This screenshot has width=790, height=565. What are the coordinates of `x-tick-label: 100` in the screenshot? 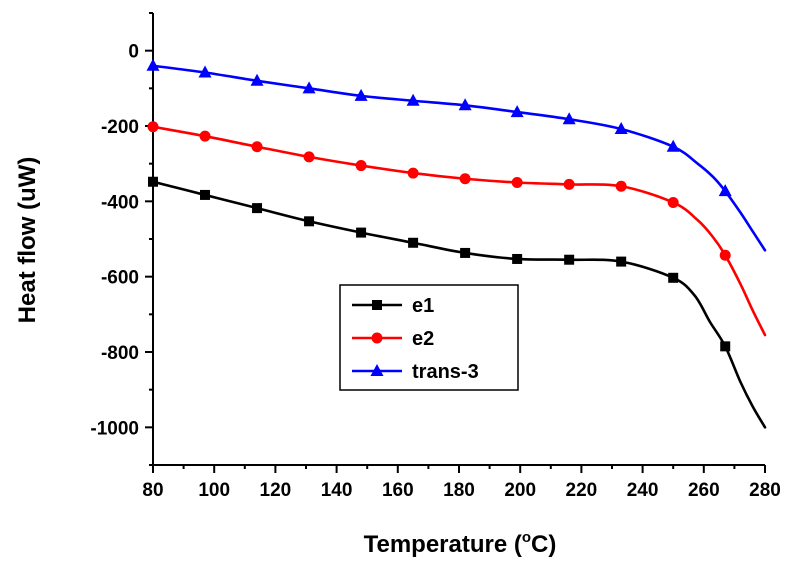 It's located at (214, 490).